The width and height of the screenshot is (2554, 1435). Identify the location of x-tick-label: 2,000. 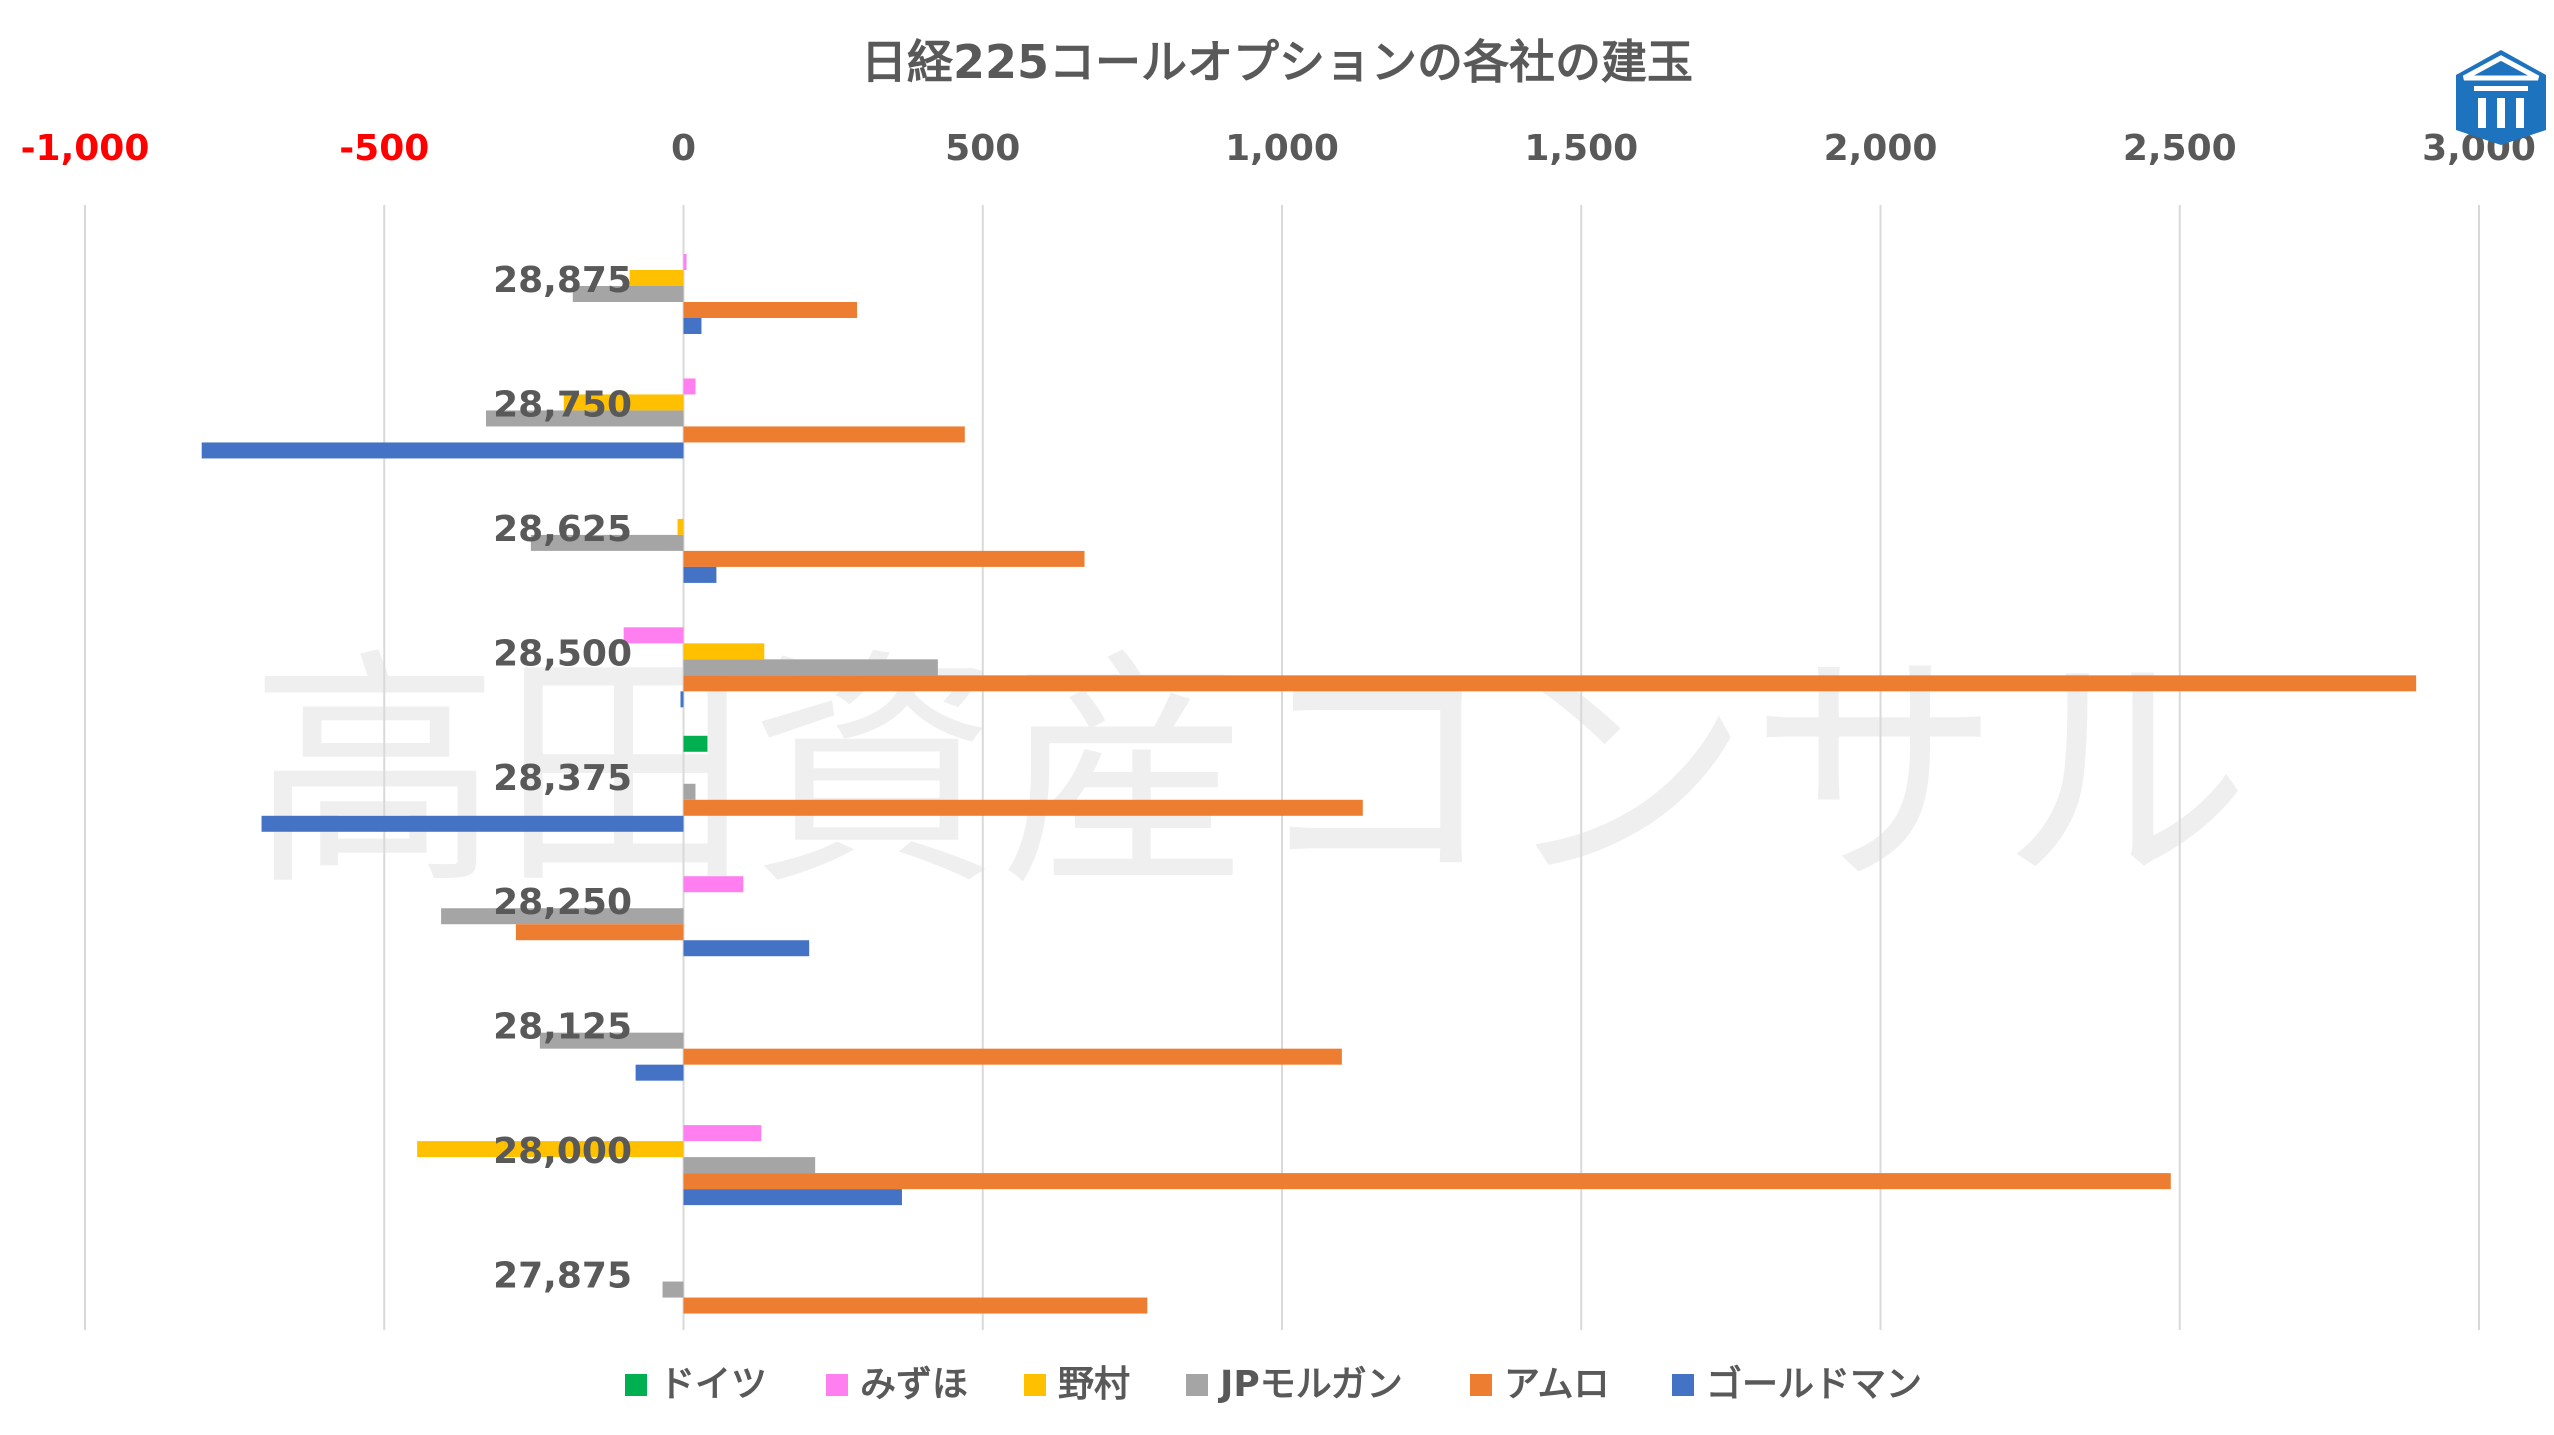
(1881, 148).